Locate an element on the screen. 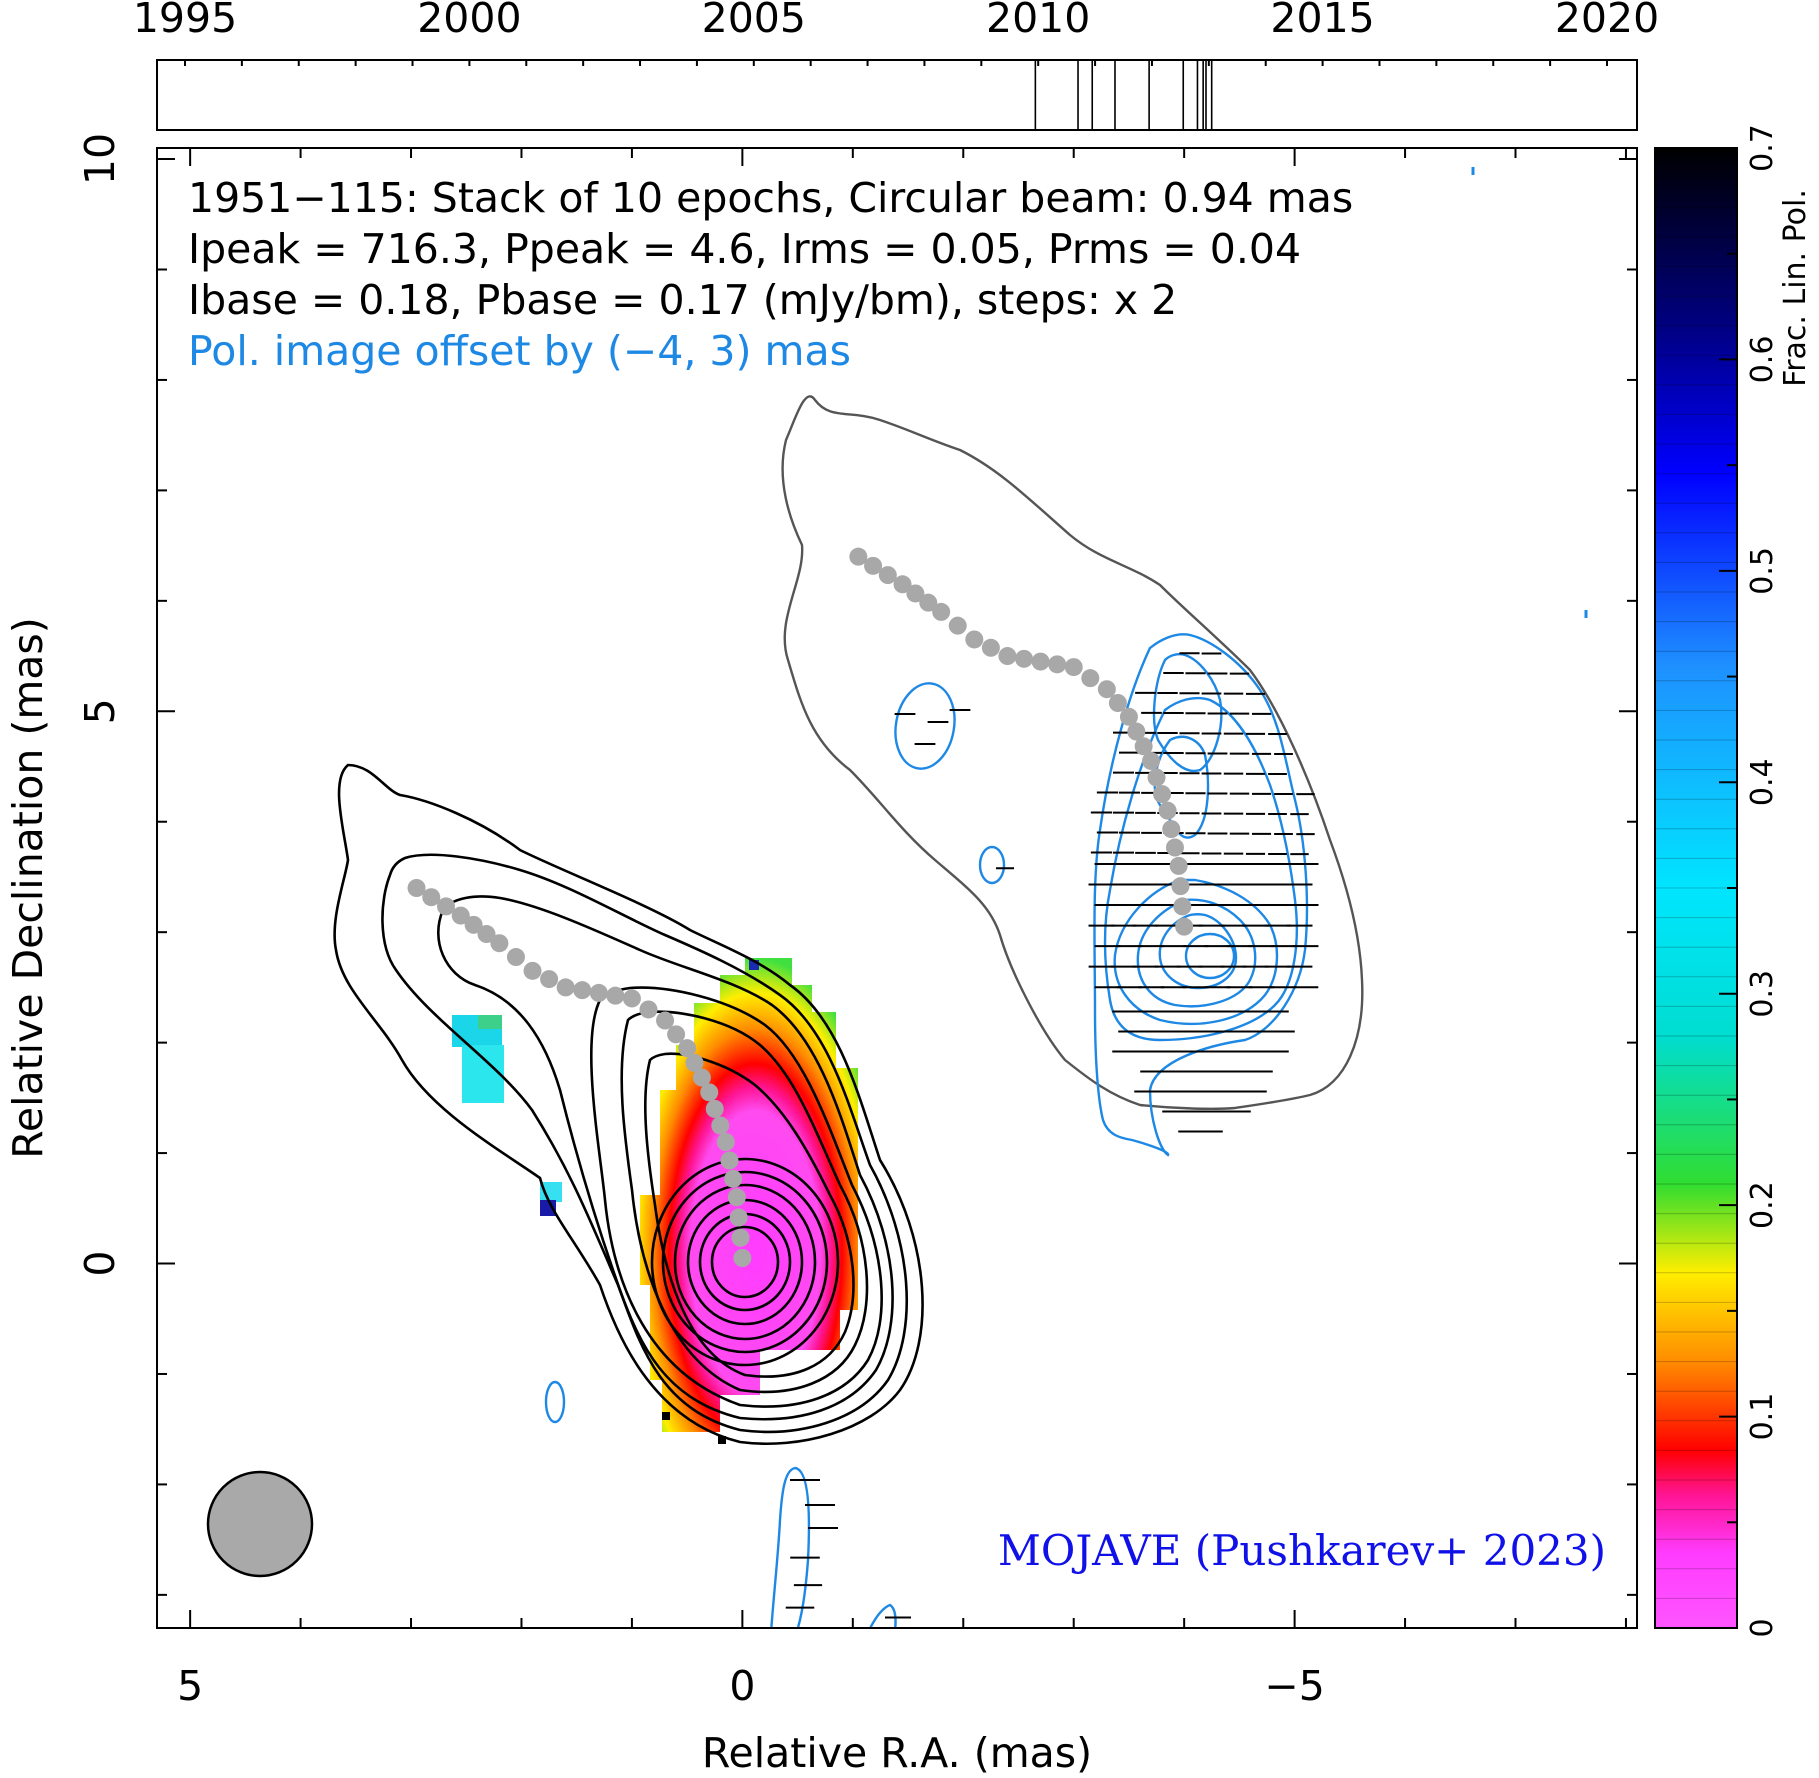 The image size is (1819, 1778). colorbar-fill is located at coordinates (1696, 888).